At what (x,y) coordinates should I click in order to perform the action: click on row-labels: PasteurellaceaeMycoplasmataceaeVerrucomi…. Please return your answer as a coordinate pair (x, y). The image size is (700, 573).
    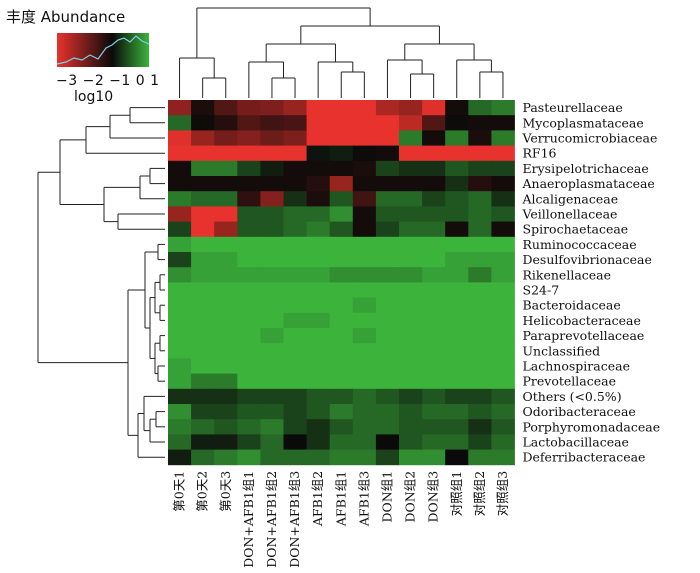
    Looking at the image, I should click on (591, 282).